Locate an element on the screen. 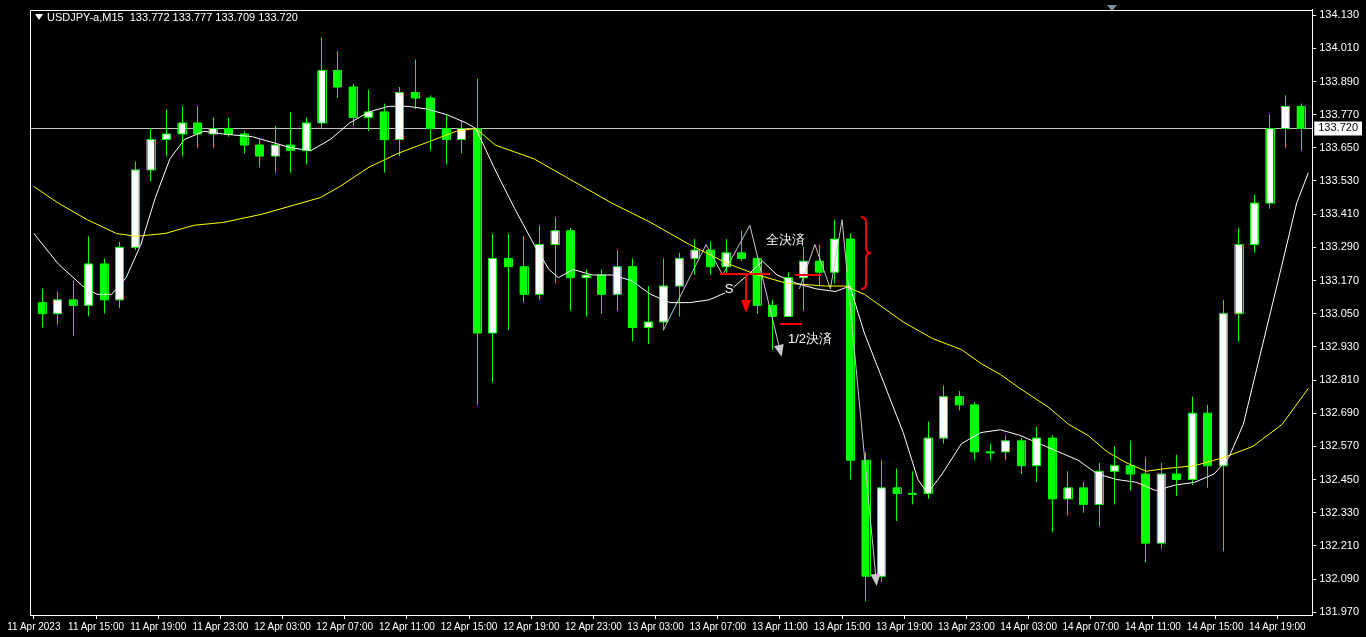 The width and height of the screenshot is (1366, 637). y-tick-label: 133.290 is located at coordinates (1339, 246).